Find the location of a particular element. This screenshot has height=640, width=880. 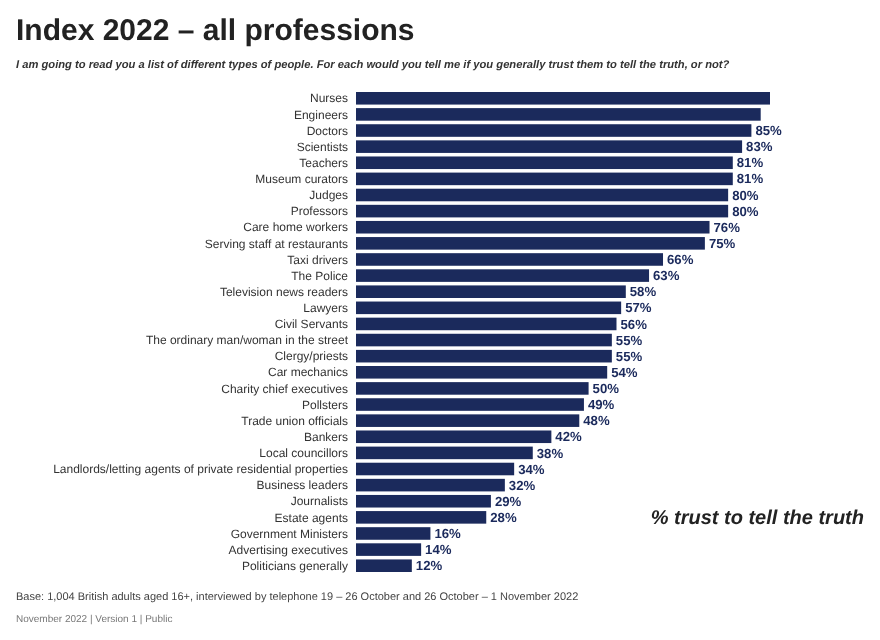

chart-title: Index 2022 – all professions is located at coordinates (215, 31).